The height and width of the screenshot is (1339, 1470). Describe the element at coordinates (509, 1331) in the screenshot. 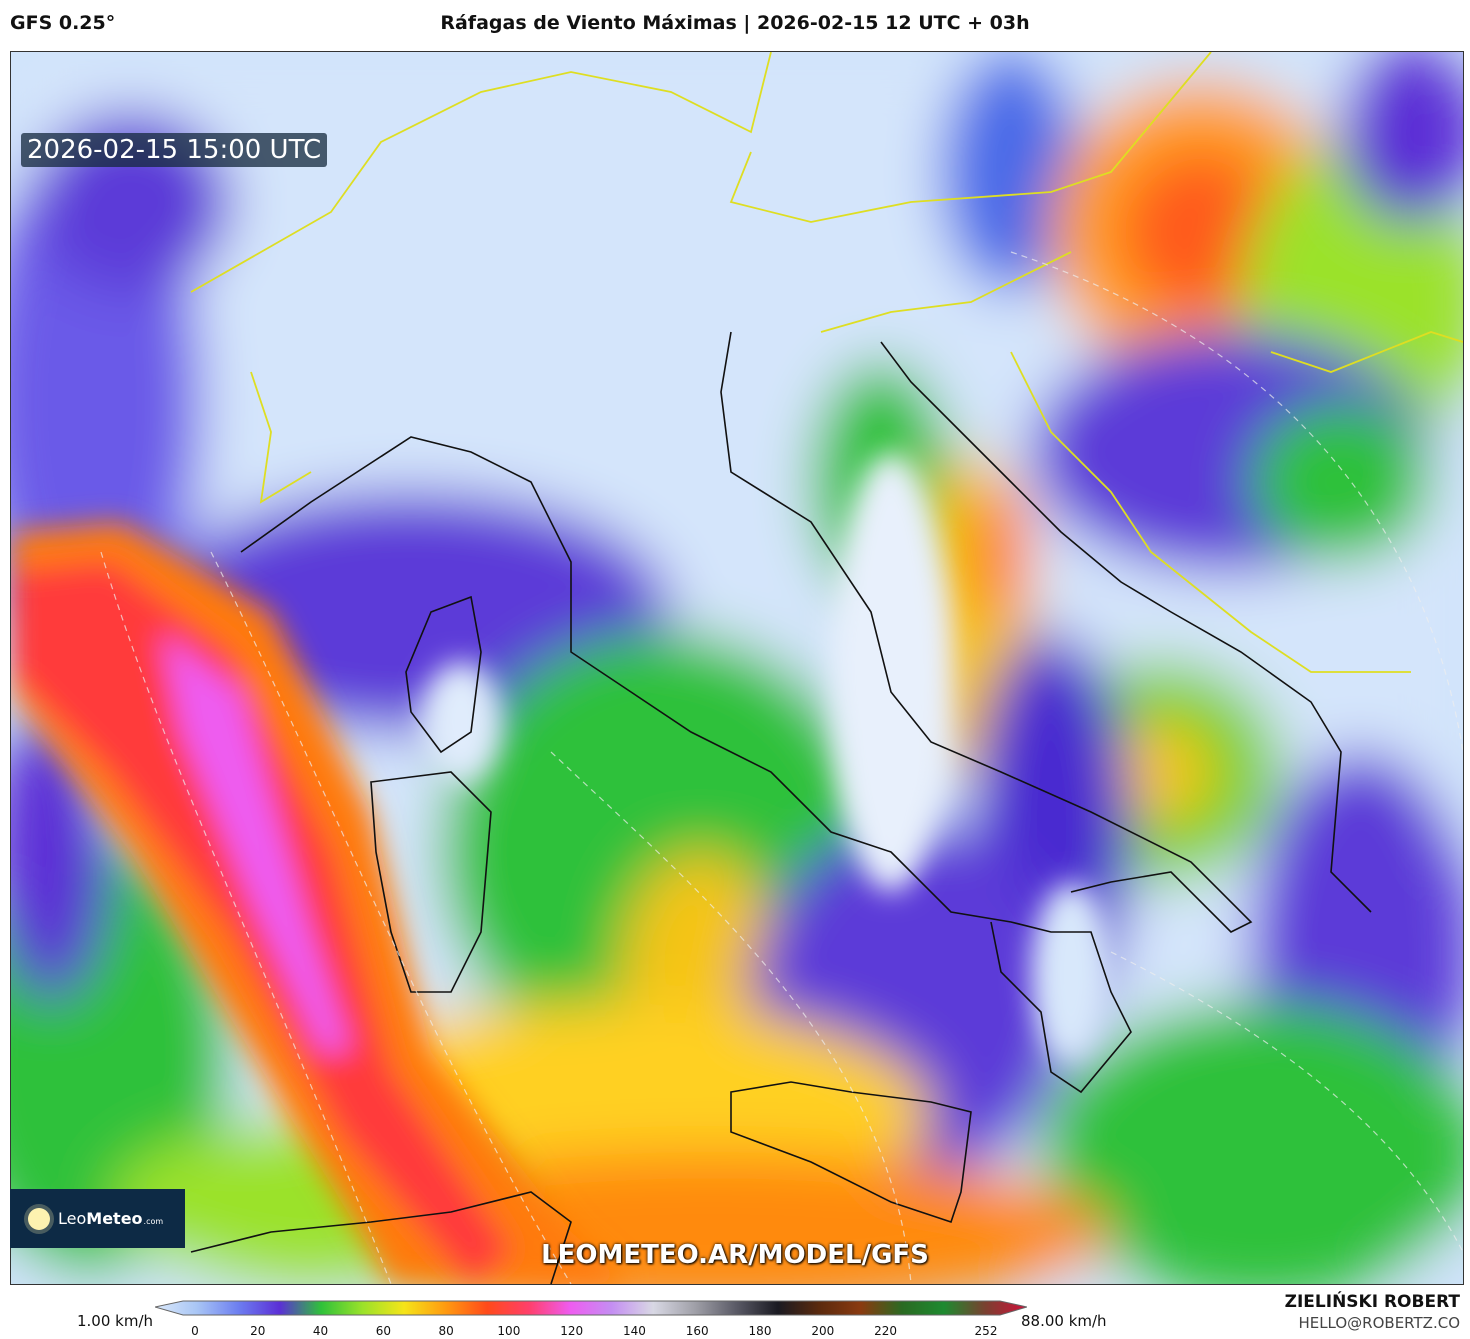

I see `colorbar-tick: 100` at that location.